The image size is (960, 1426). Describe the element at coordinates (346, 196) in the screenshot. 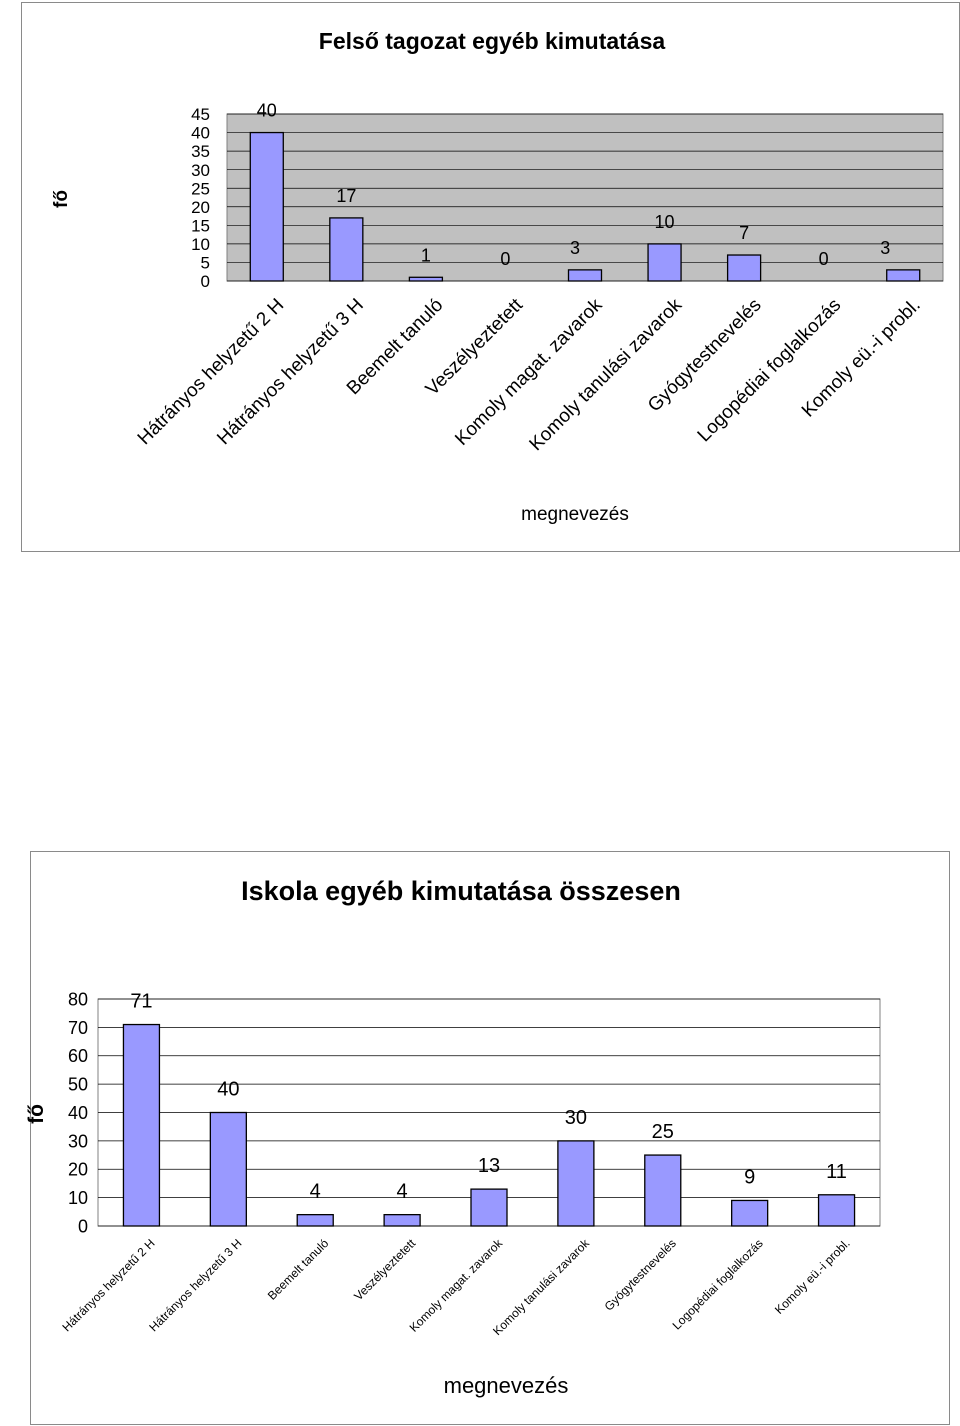

I see `data-label: 17` at that location.